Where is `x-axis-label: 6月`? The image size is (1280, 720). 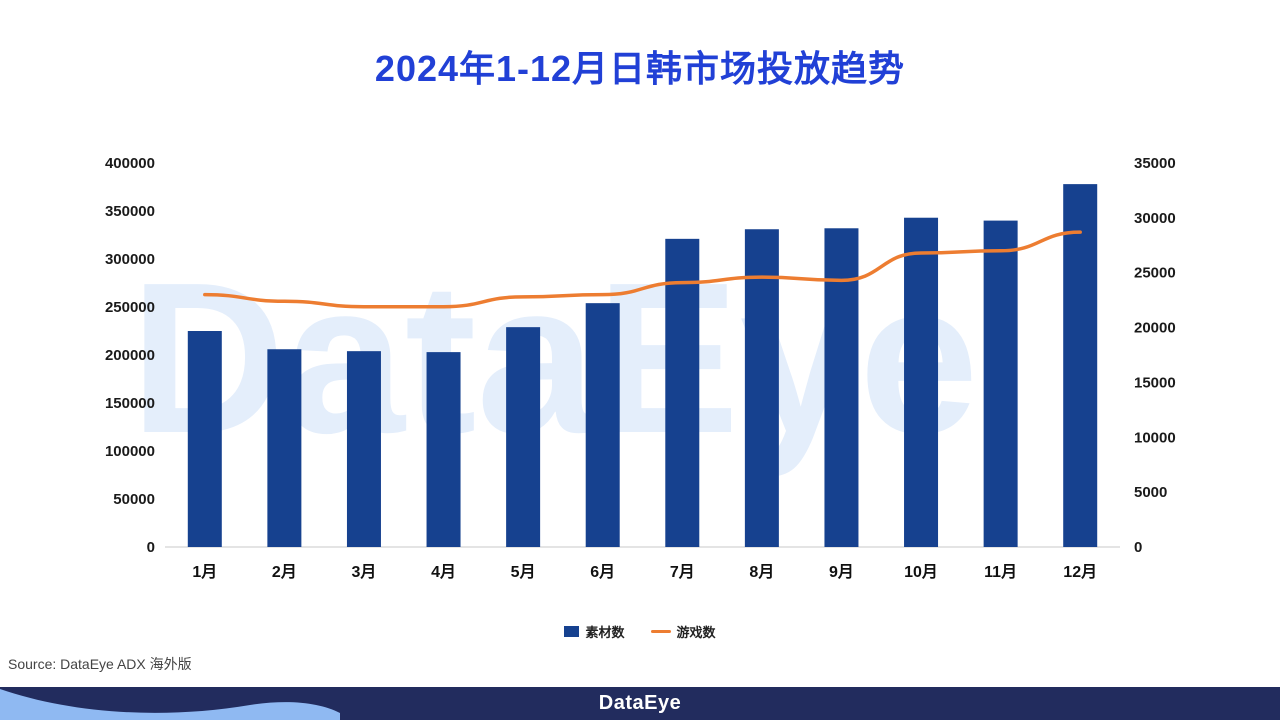 x-axis-label: 6月 is located at coordinates (602, 572).